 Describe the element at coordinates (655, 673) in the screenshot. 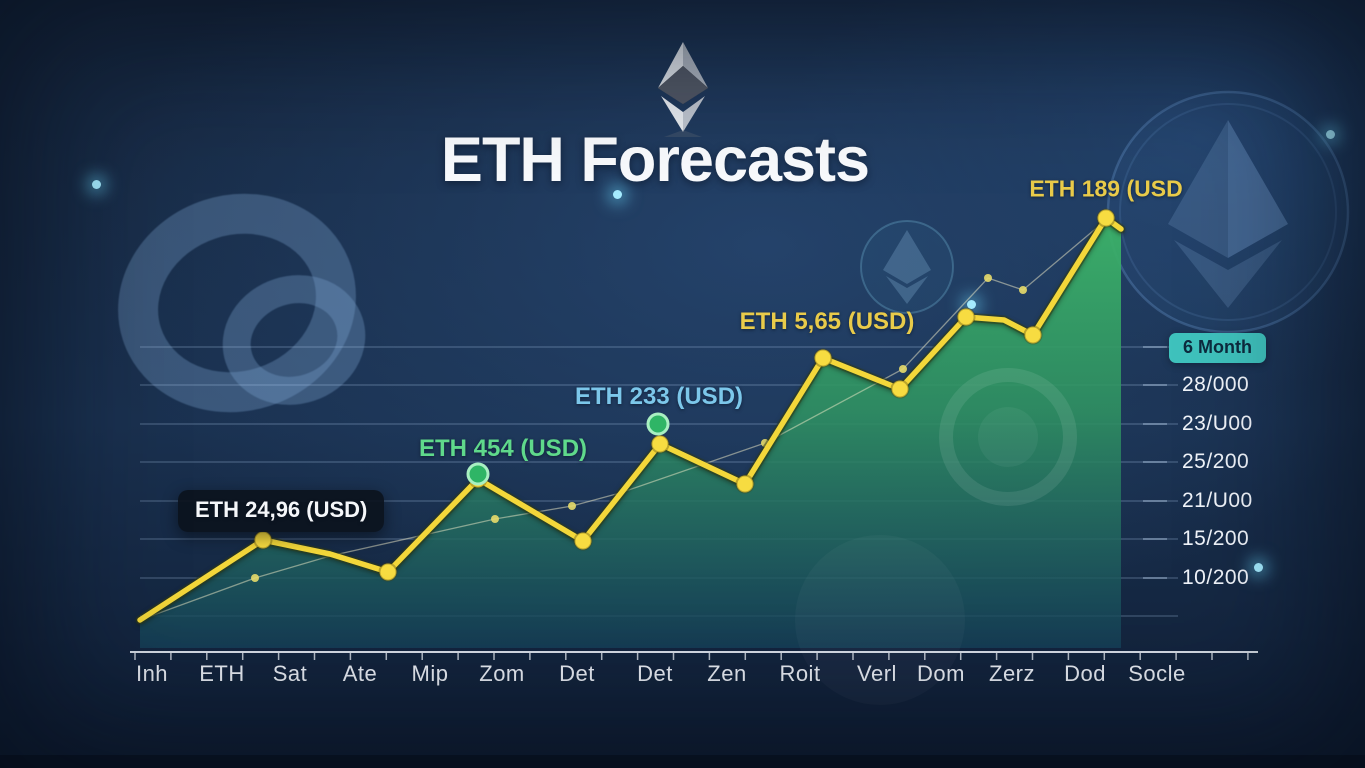

I see `x-axis-label-8: Det` at that location.